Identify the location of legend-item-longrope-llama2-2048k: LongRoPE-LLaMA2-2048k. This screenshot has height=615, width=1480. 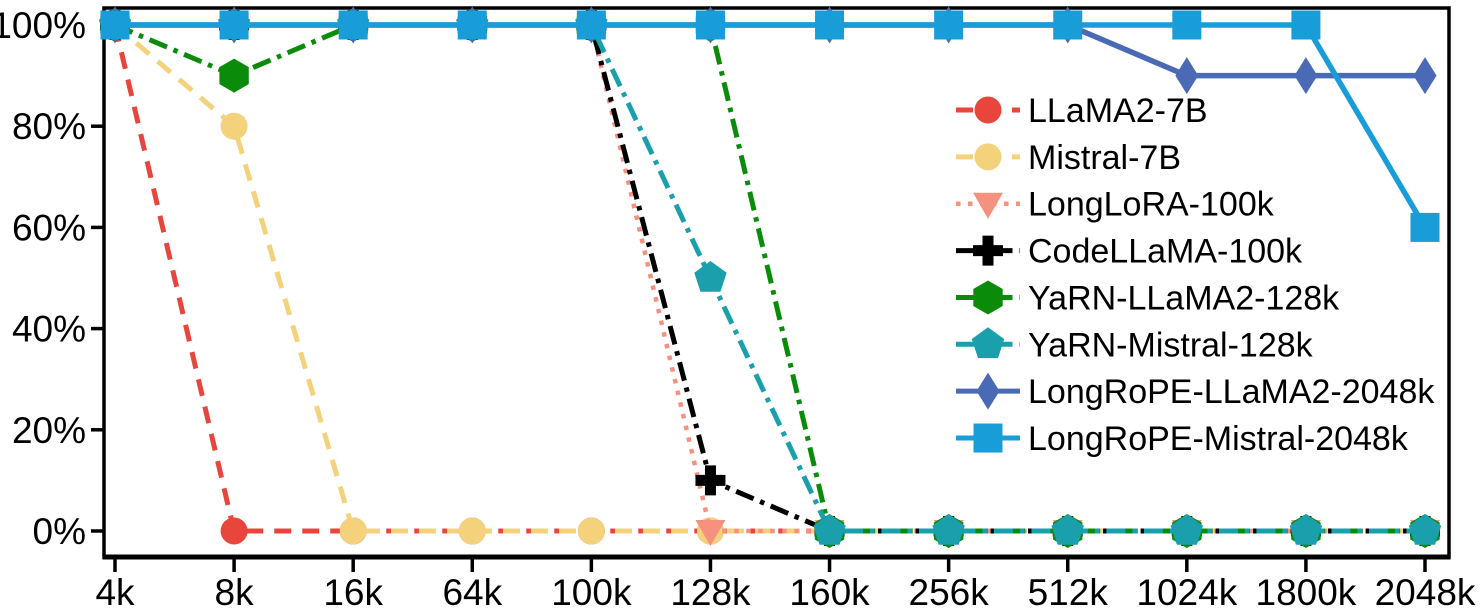
(1195, 391).